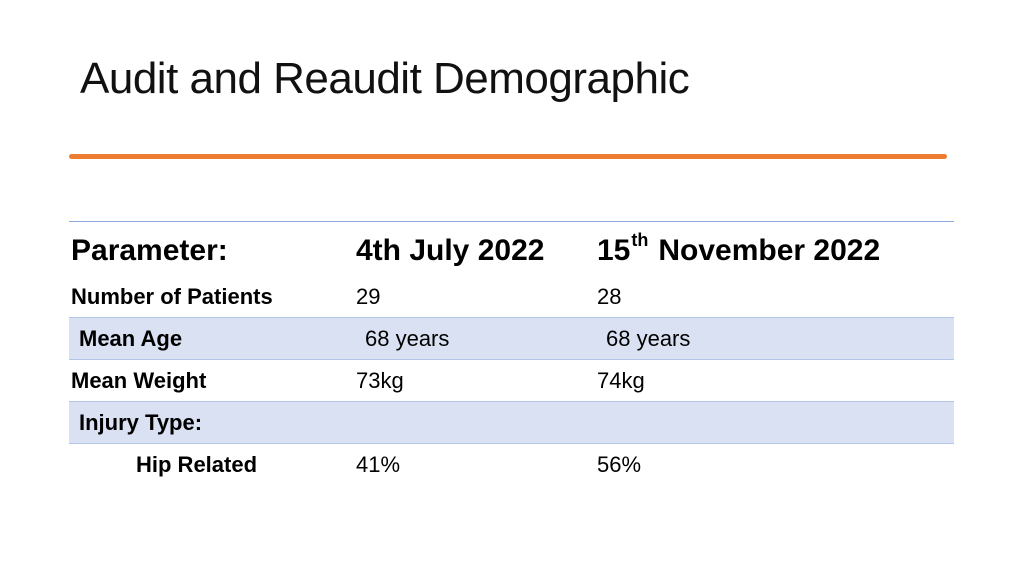  I want to click on header-date-2-suffix: th, so click(640, 240).